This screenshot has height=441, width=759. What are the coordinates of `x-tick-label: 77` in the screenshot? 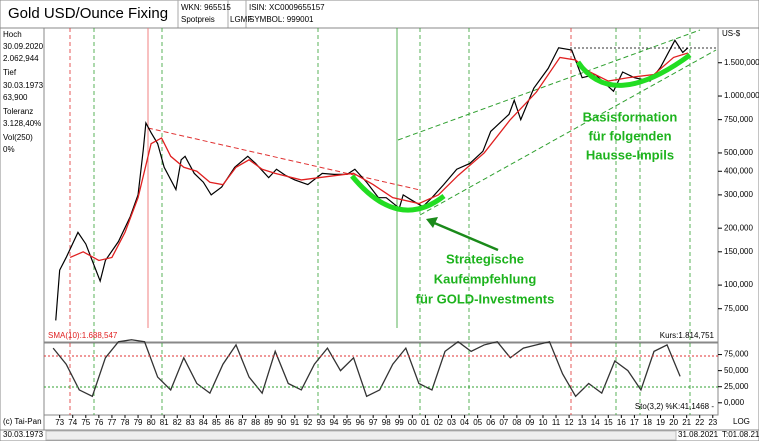 It's located at (111, 422).